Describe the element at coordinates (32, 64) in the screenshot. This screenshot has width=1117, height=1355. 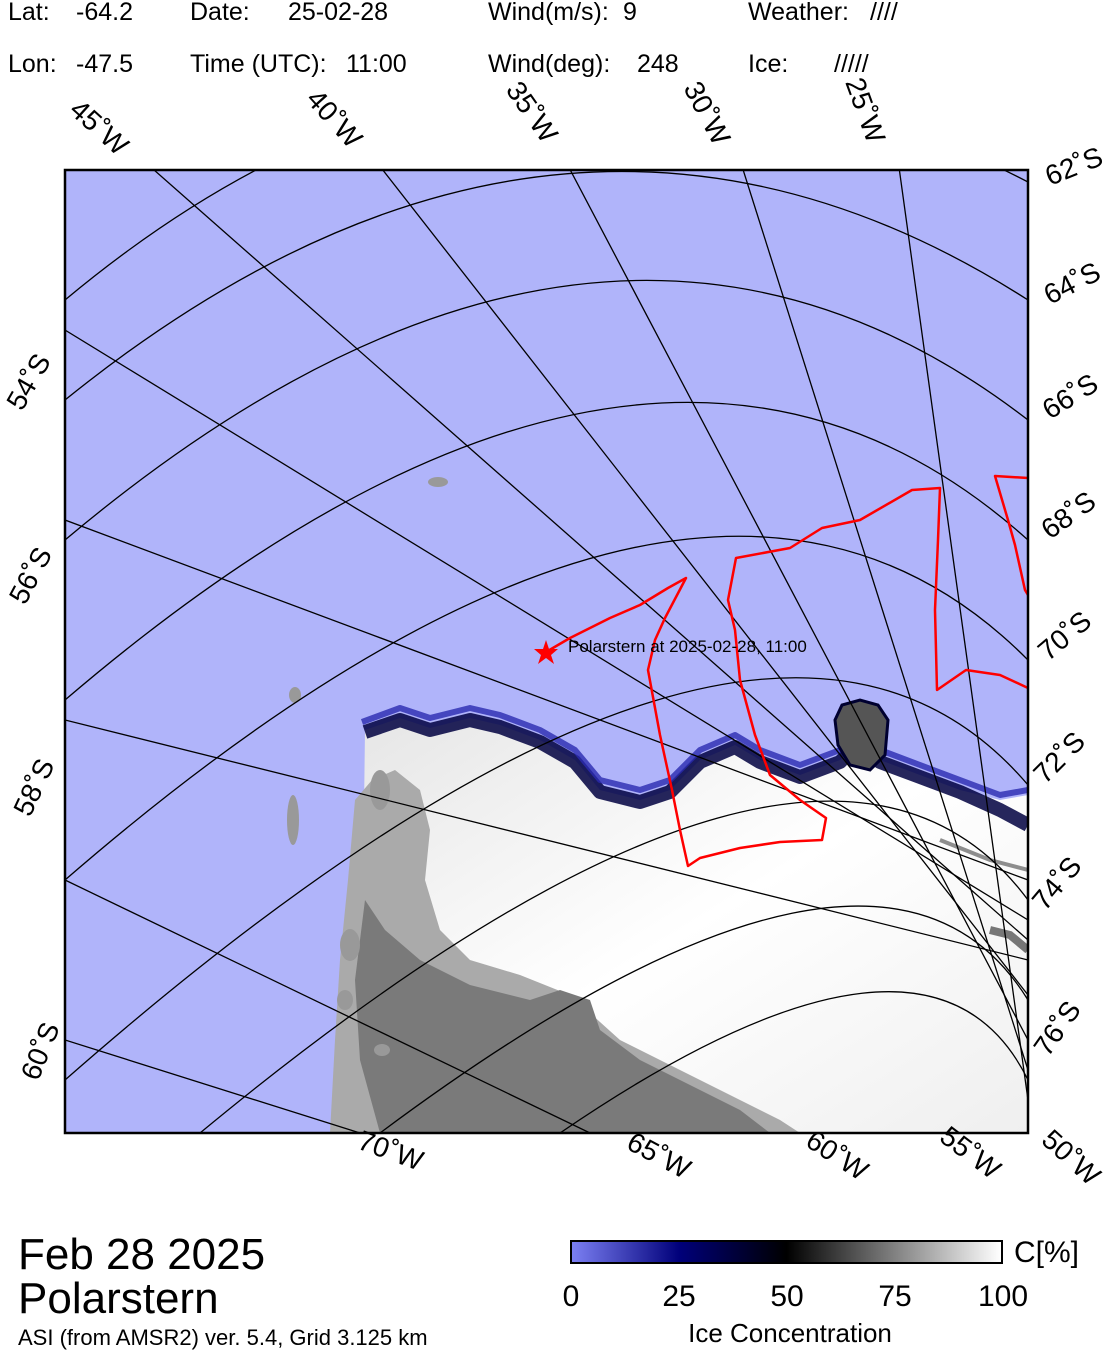
I see `lon-label: Lon:` at that location.